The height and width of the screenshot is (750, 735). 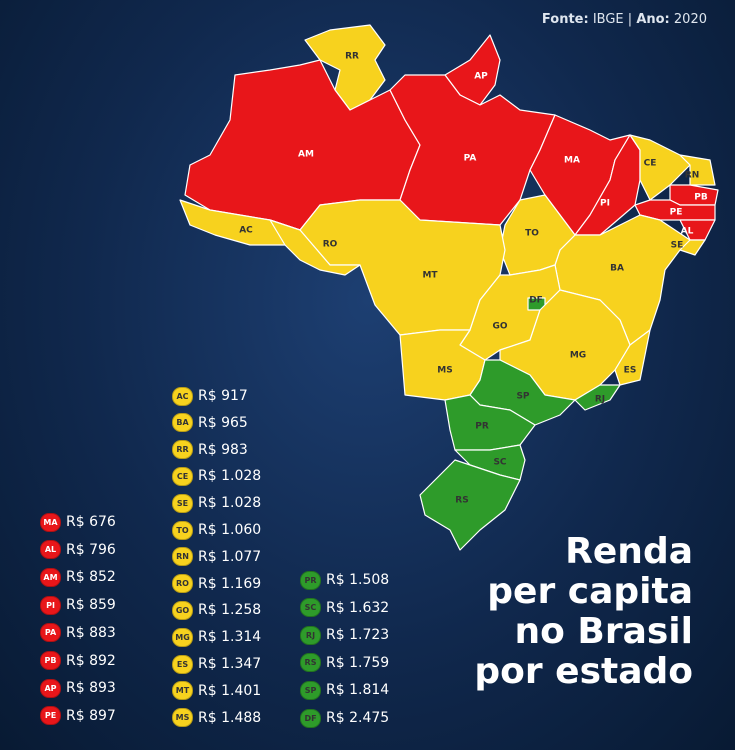 I want to click on legend-badge: DF, so click(x=310, y=718).